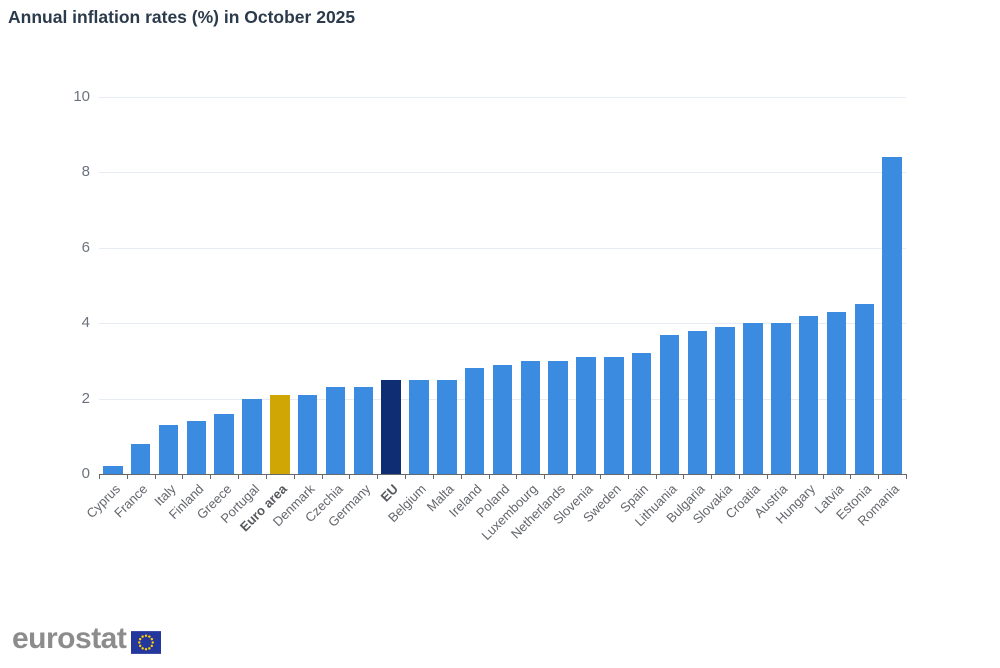 The image size is (1000, 668). Describe the element at coordinates (85, 473) in the screenshot. I see `y-axis-label-0: 0` at that location.